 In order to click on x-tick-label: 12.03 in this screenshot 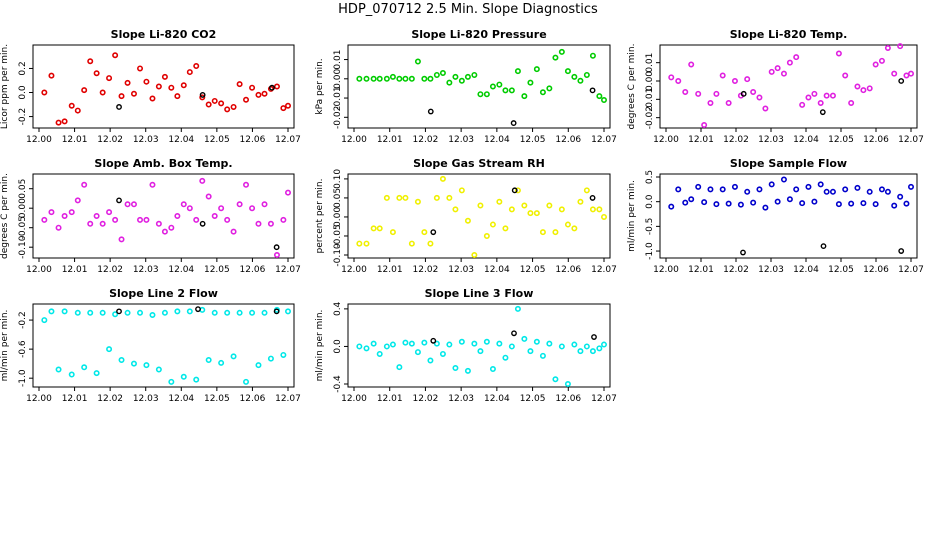, I will do `click(771, 270)`.